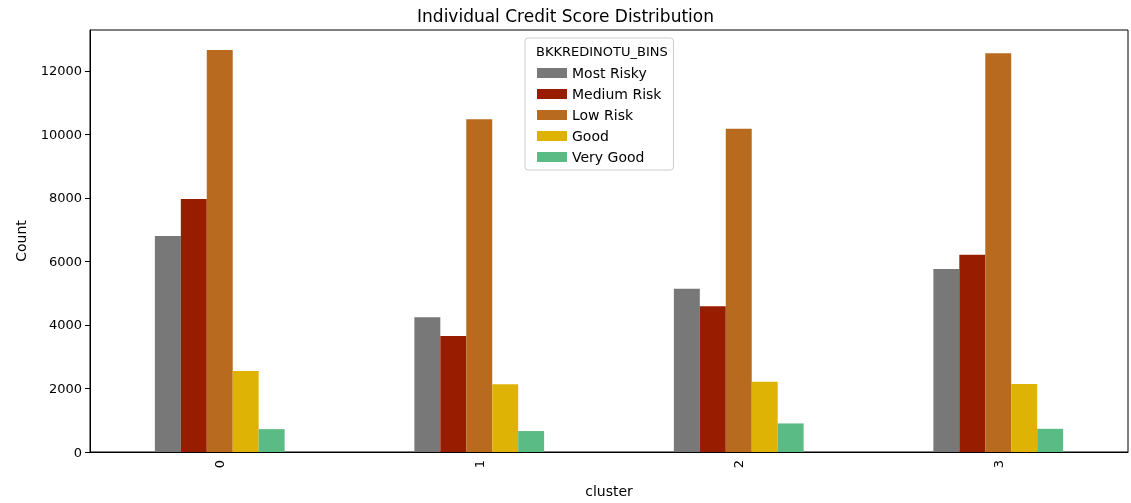 This screenshot has width=1131, height=503. Describe the element at coordinates (65, 198) in the screenshot. I see `y-tick-label: 8000` at that location.